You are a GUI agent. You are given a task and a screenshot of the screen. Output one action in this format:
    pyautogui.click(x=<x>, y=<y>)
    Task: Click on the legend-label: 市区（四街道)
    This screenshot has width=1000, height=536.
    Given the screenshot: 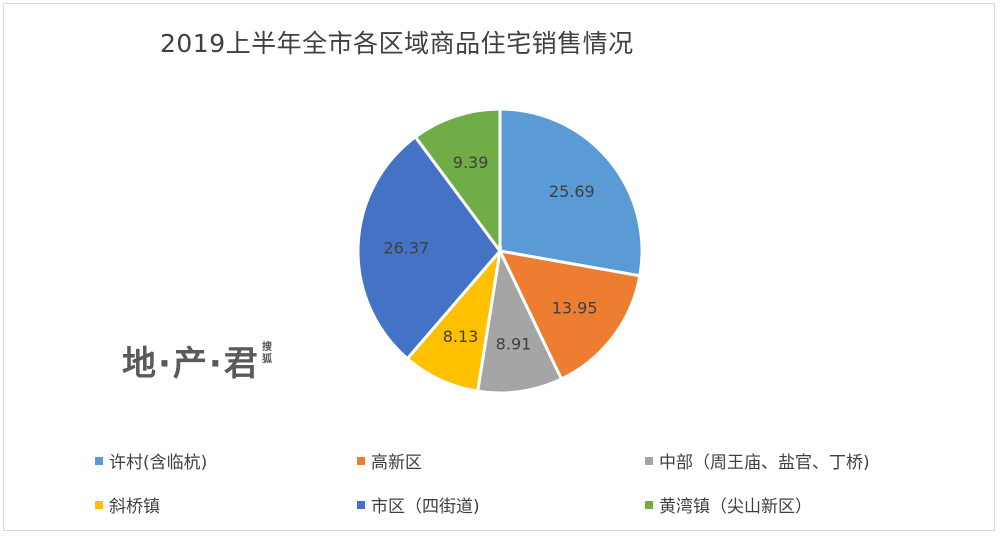 What is the action you would take?
    pyautogui.click(x=425, y=507)
    